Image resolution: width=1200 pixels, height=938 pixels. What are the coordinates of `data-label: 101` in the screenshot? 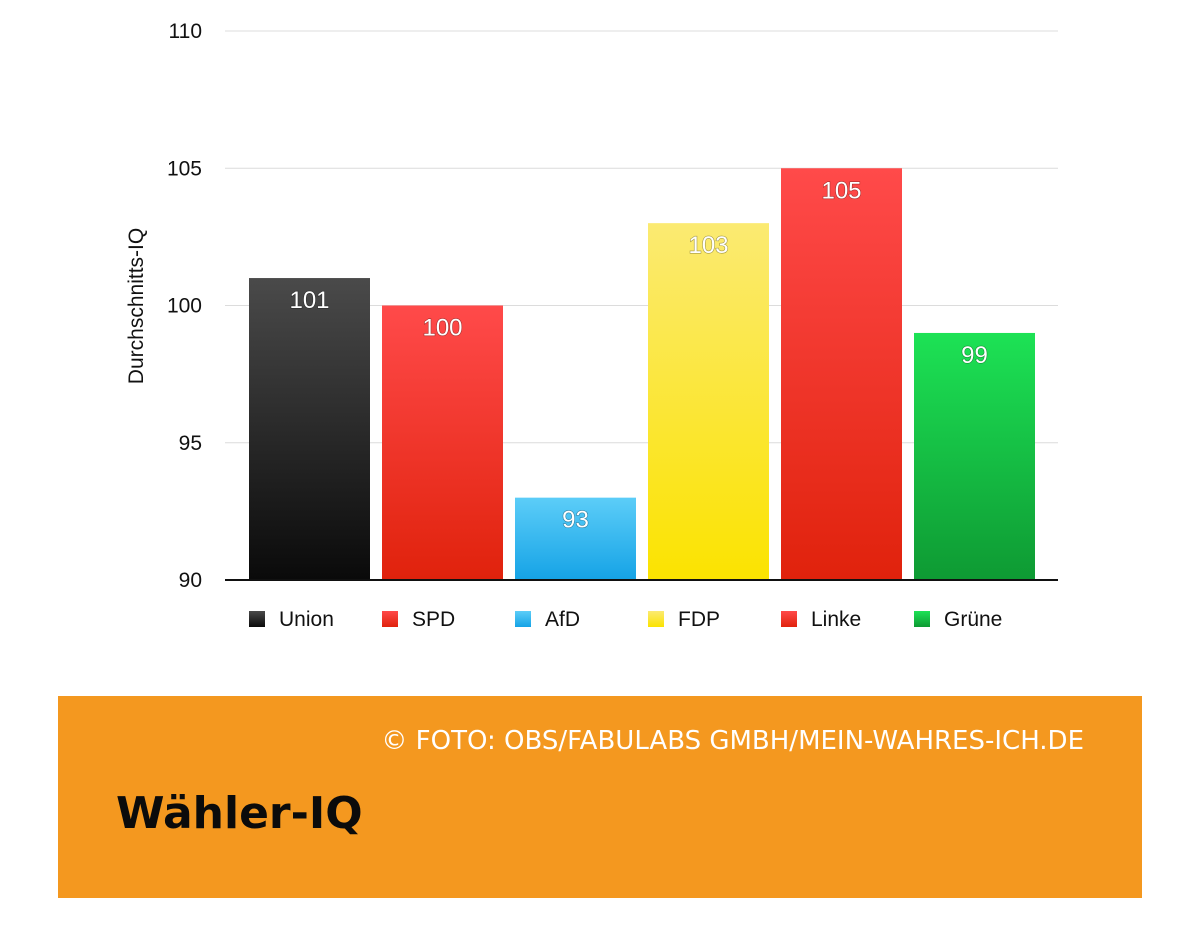 It's located at (309, 300).